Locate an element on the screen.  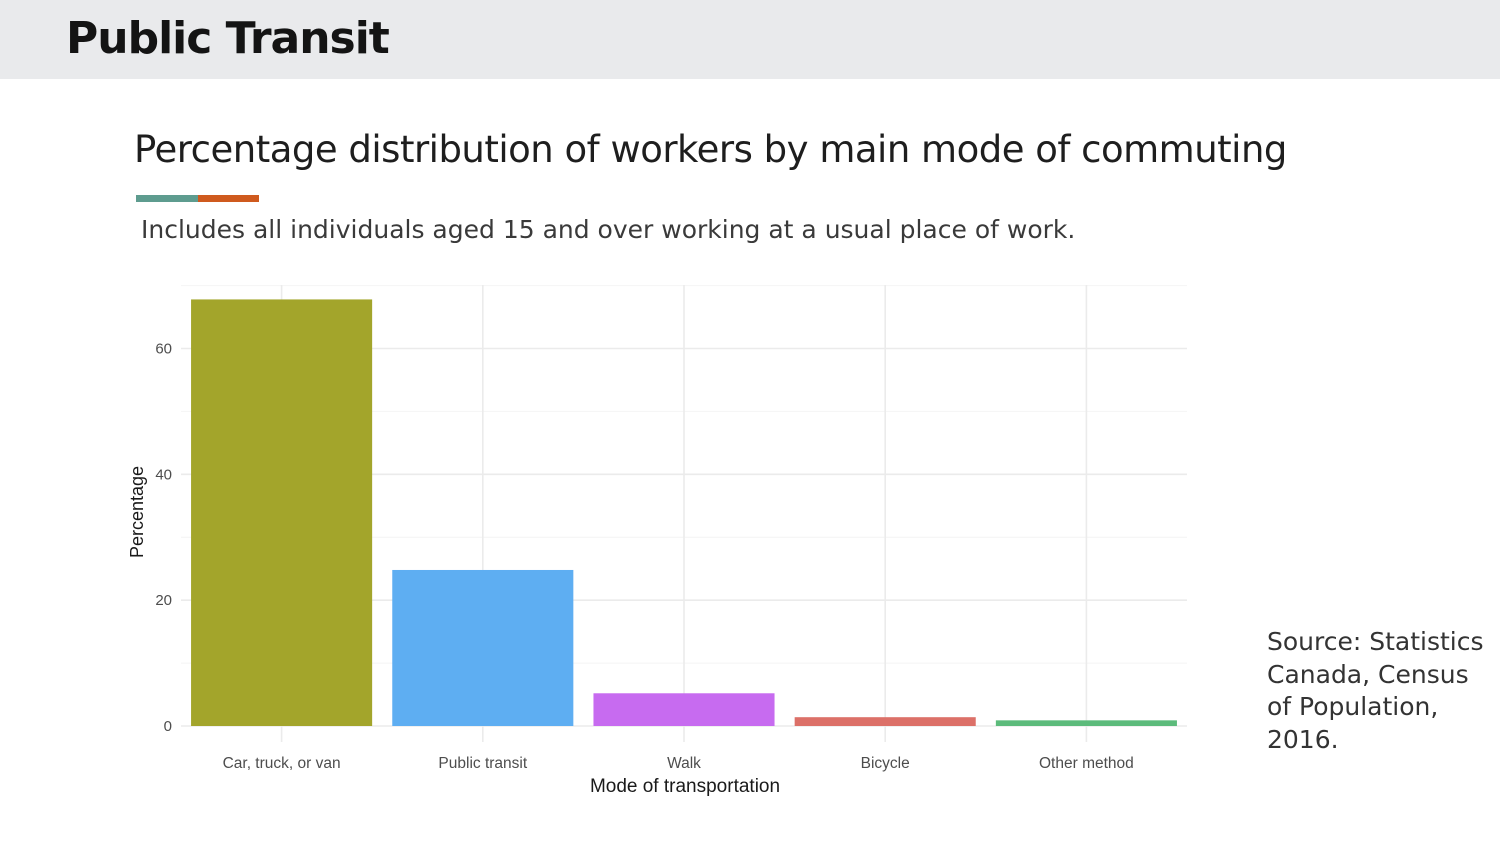
title-accent-orange is located at coordinates (228, 198).